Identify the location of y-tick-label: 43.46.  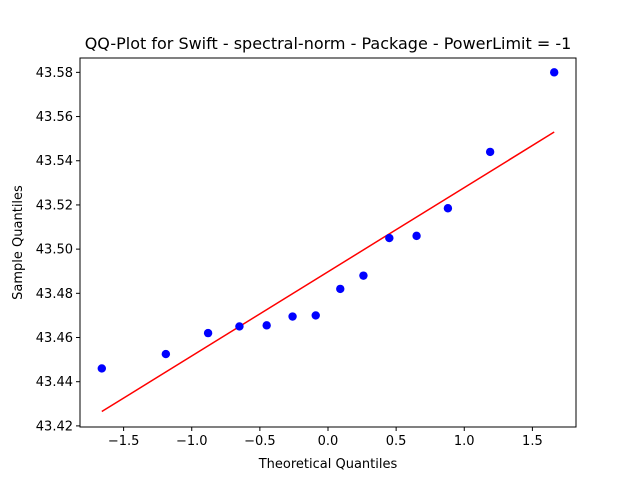
(54, 338).